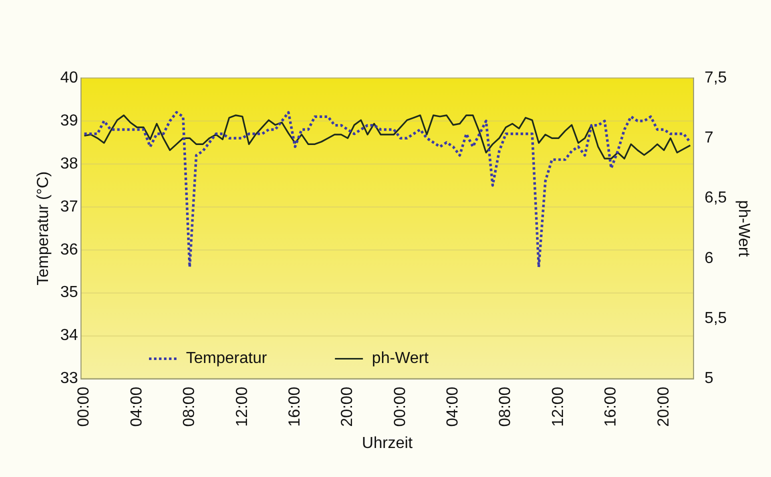  I want to click on y-tick-label: 36, so click(69, 249).